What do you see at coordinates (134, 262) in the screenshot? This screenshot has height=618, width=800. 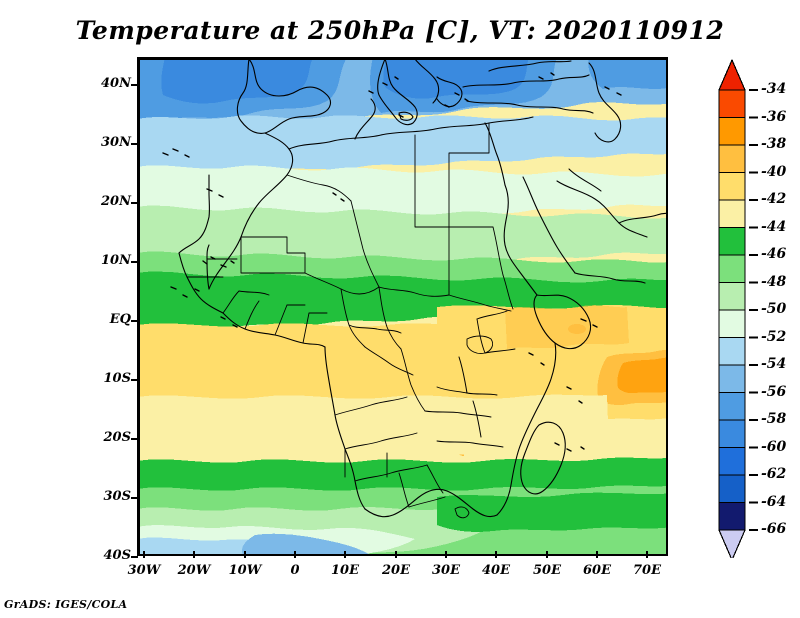 I see `lat-tick-10n` at bounding box center [134, 262].